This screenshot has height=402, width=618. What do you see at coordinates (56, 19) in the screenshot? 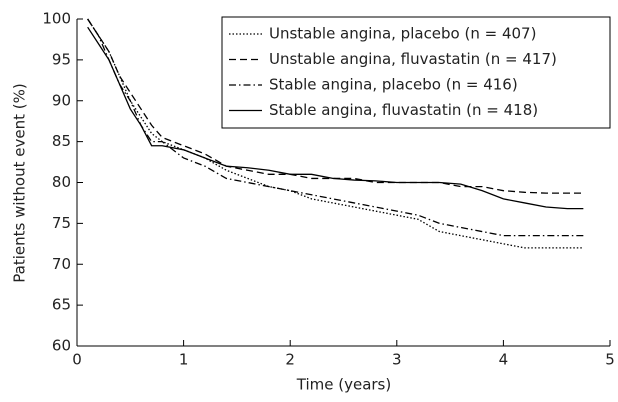
I see `y-tick-label: 100` at bounding box center [56, 19].